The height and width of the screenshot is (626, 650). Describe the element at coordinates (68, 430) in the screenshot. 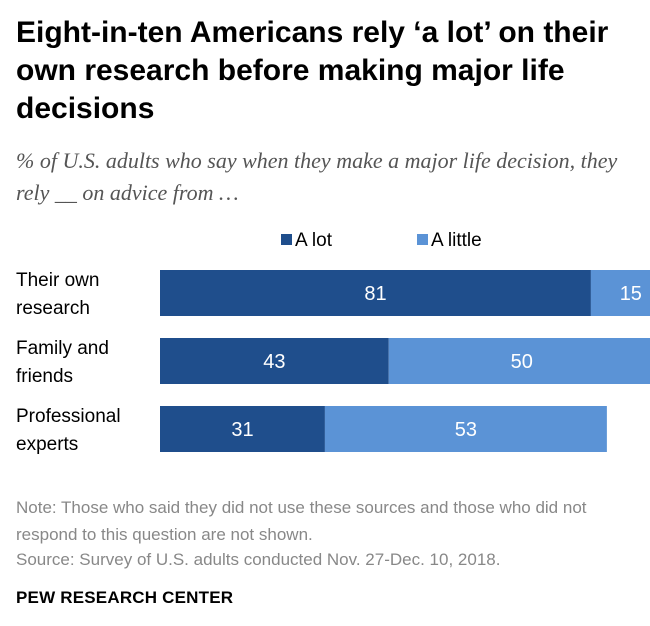

I see `category-label: Professional experts` at that location.